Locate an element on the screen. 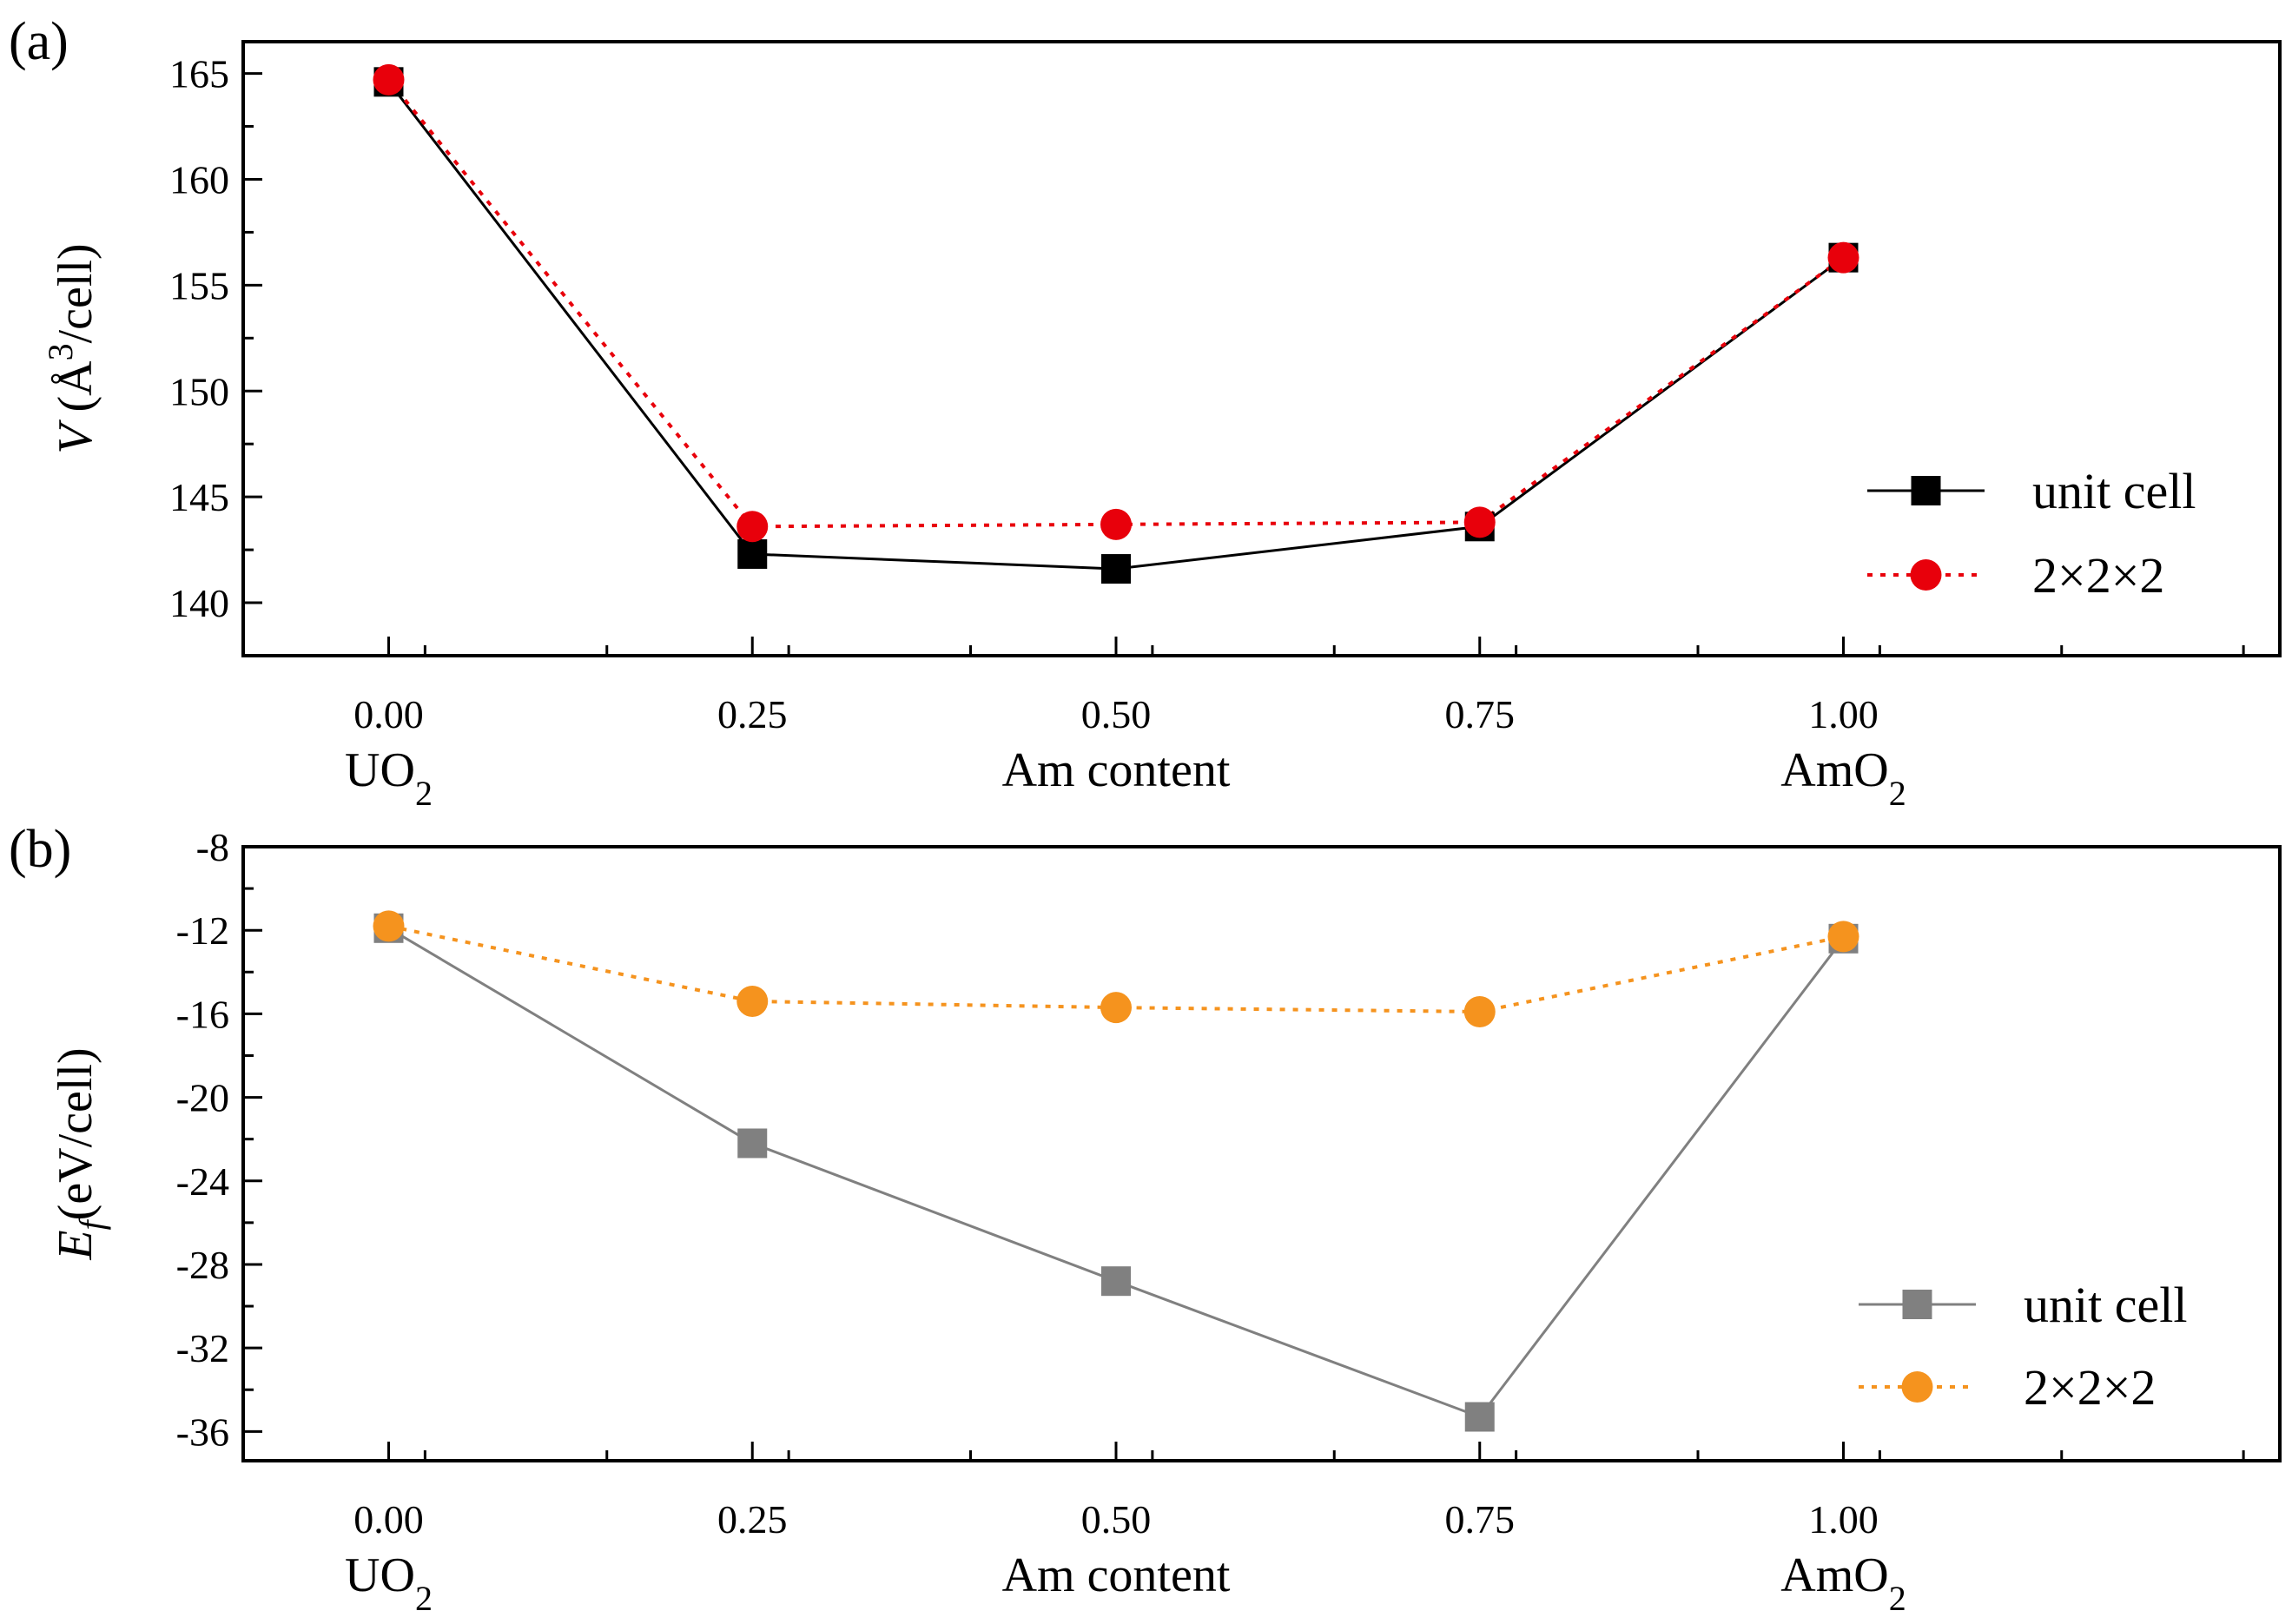  y-tick-label: 160 is located at coordinates (199, 179).